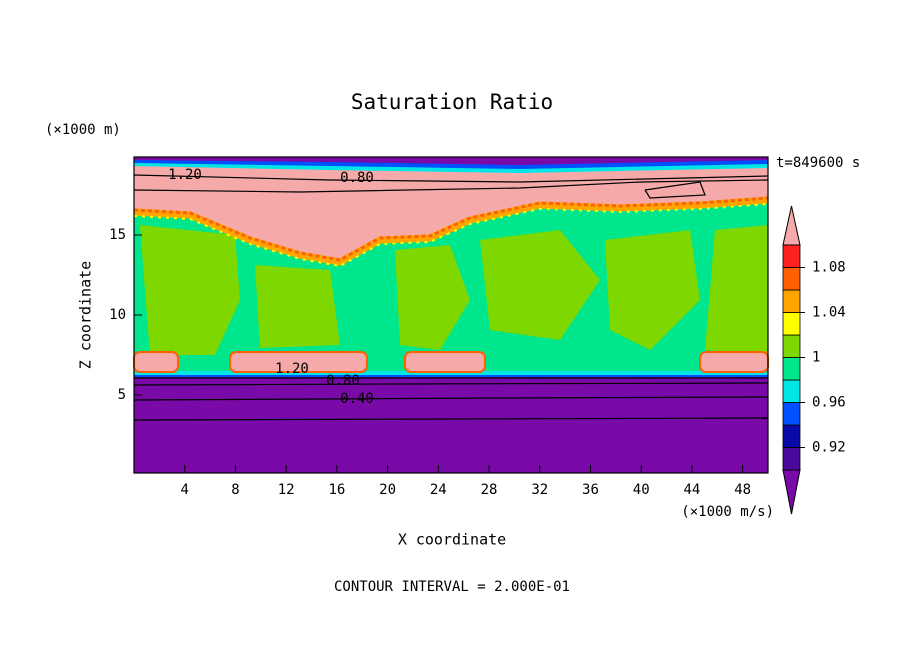 This screenshot has height=658, width=904. What do you see at coordinates (438, 490) in the screenshot?
I see `x-tick-label: 24` at bounding box center [438, 490].